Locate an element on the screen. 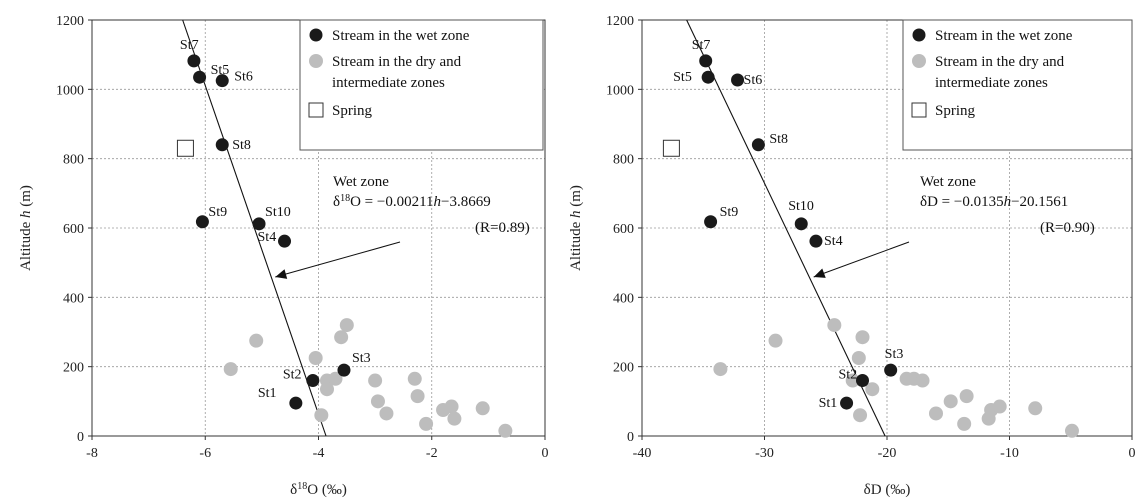  y-axis-label-pre: Altitude is located at coordinates (26, 244).